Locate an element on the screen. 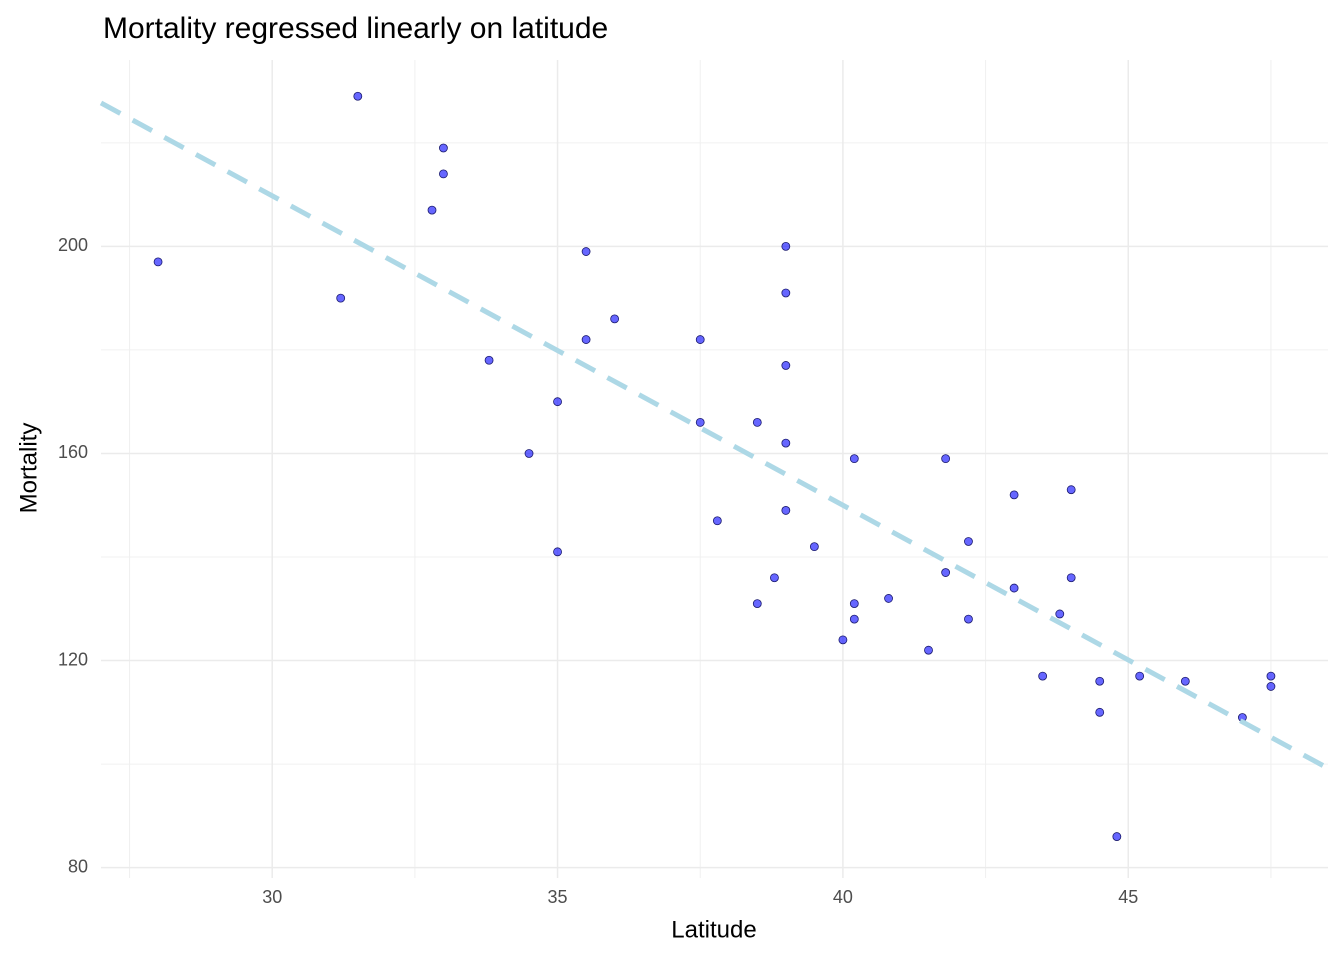  x-tick-label: 35 is located at coordinates (558, 897).